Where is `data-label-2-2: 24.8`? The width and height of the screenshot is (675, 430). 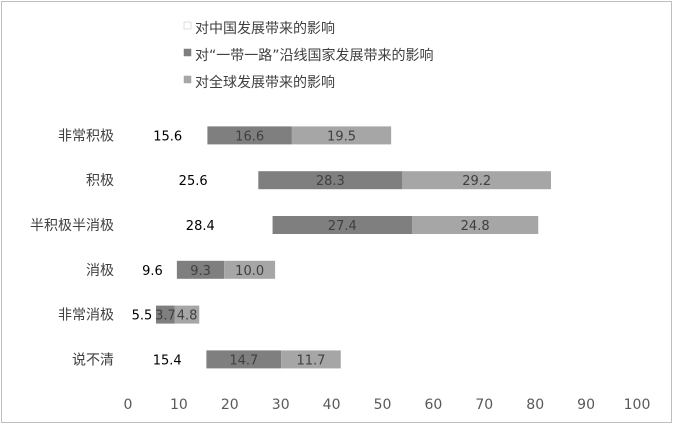 data-label-2-2: 24.8 is located at coordinates (475, 226).